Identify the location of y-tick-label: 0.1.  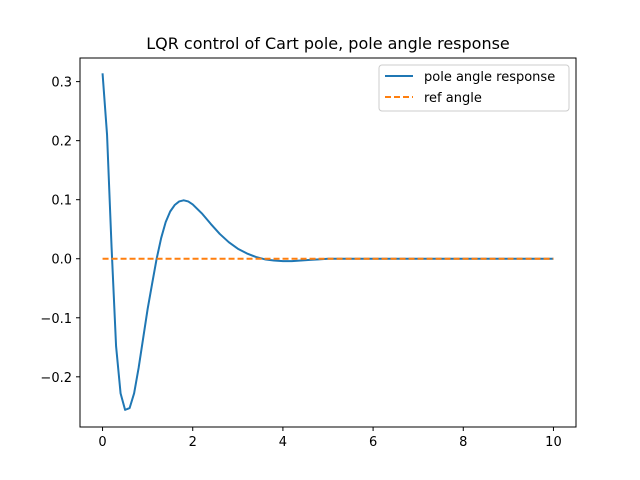
(61, 201).